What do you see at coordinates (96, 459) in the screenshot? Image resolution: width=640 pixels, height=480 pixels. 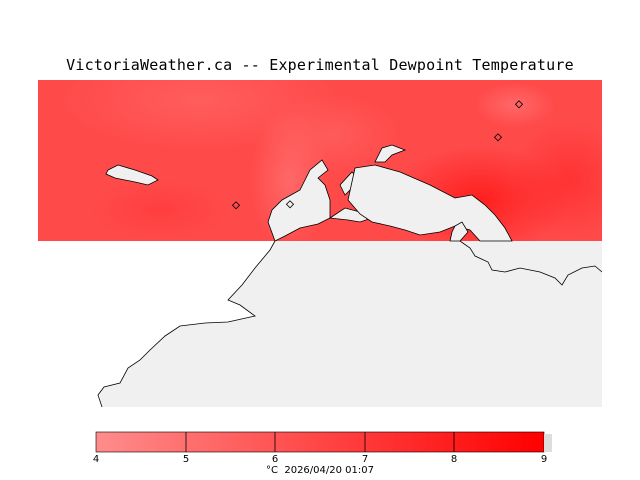 I see `colorbar-tick-4: 4` at bounding box center [96, 459].